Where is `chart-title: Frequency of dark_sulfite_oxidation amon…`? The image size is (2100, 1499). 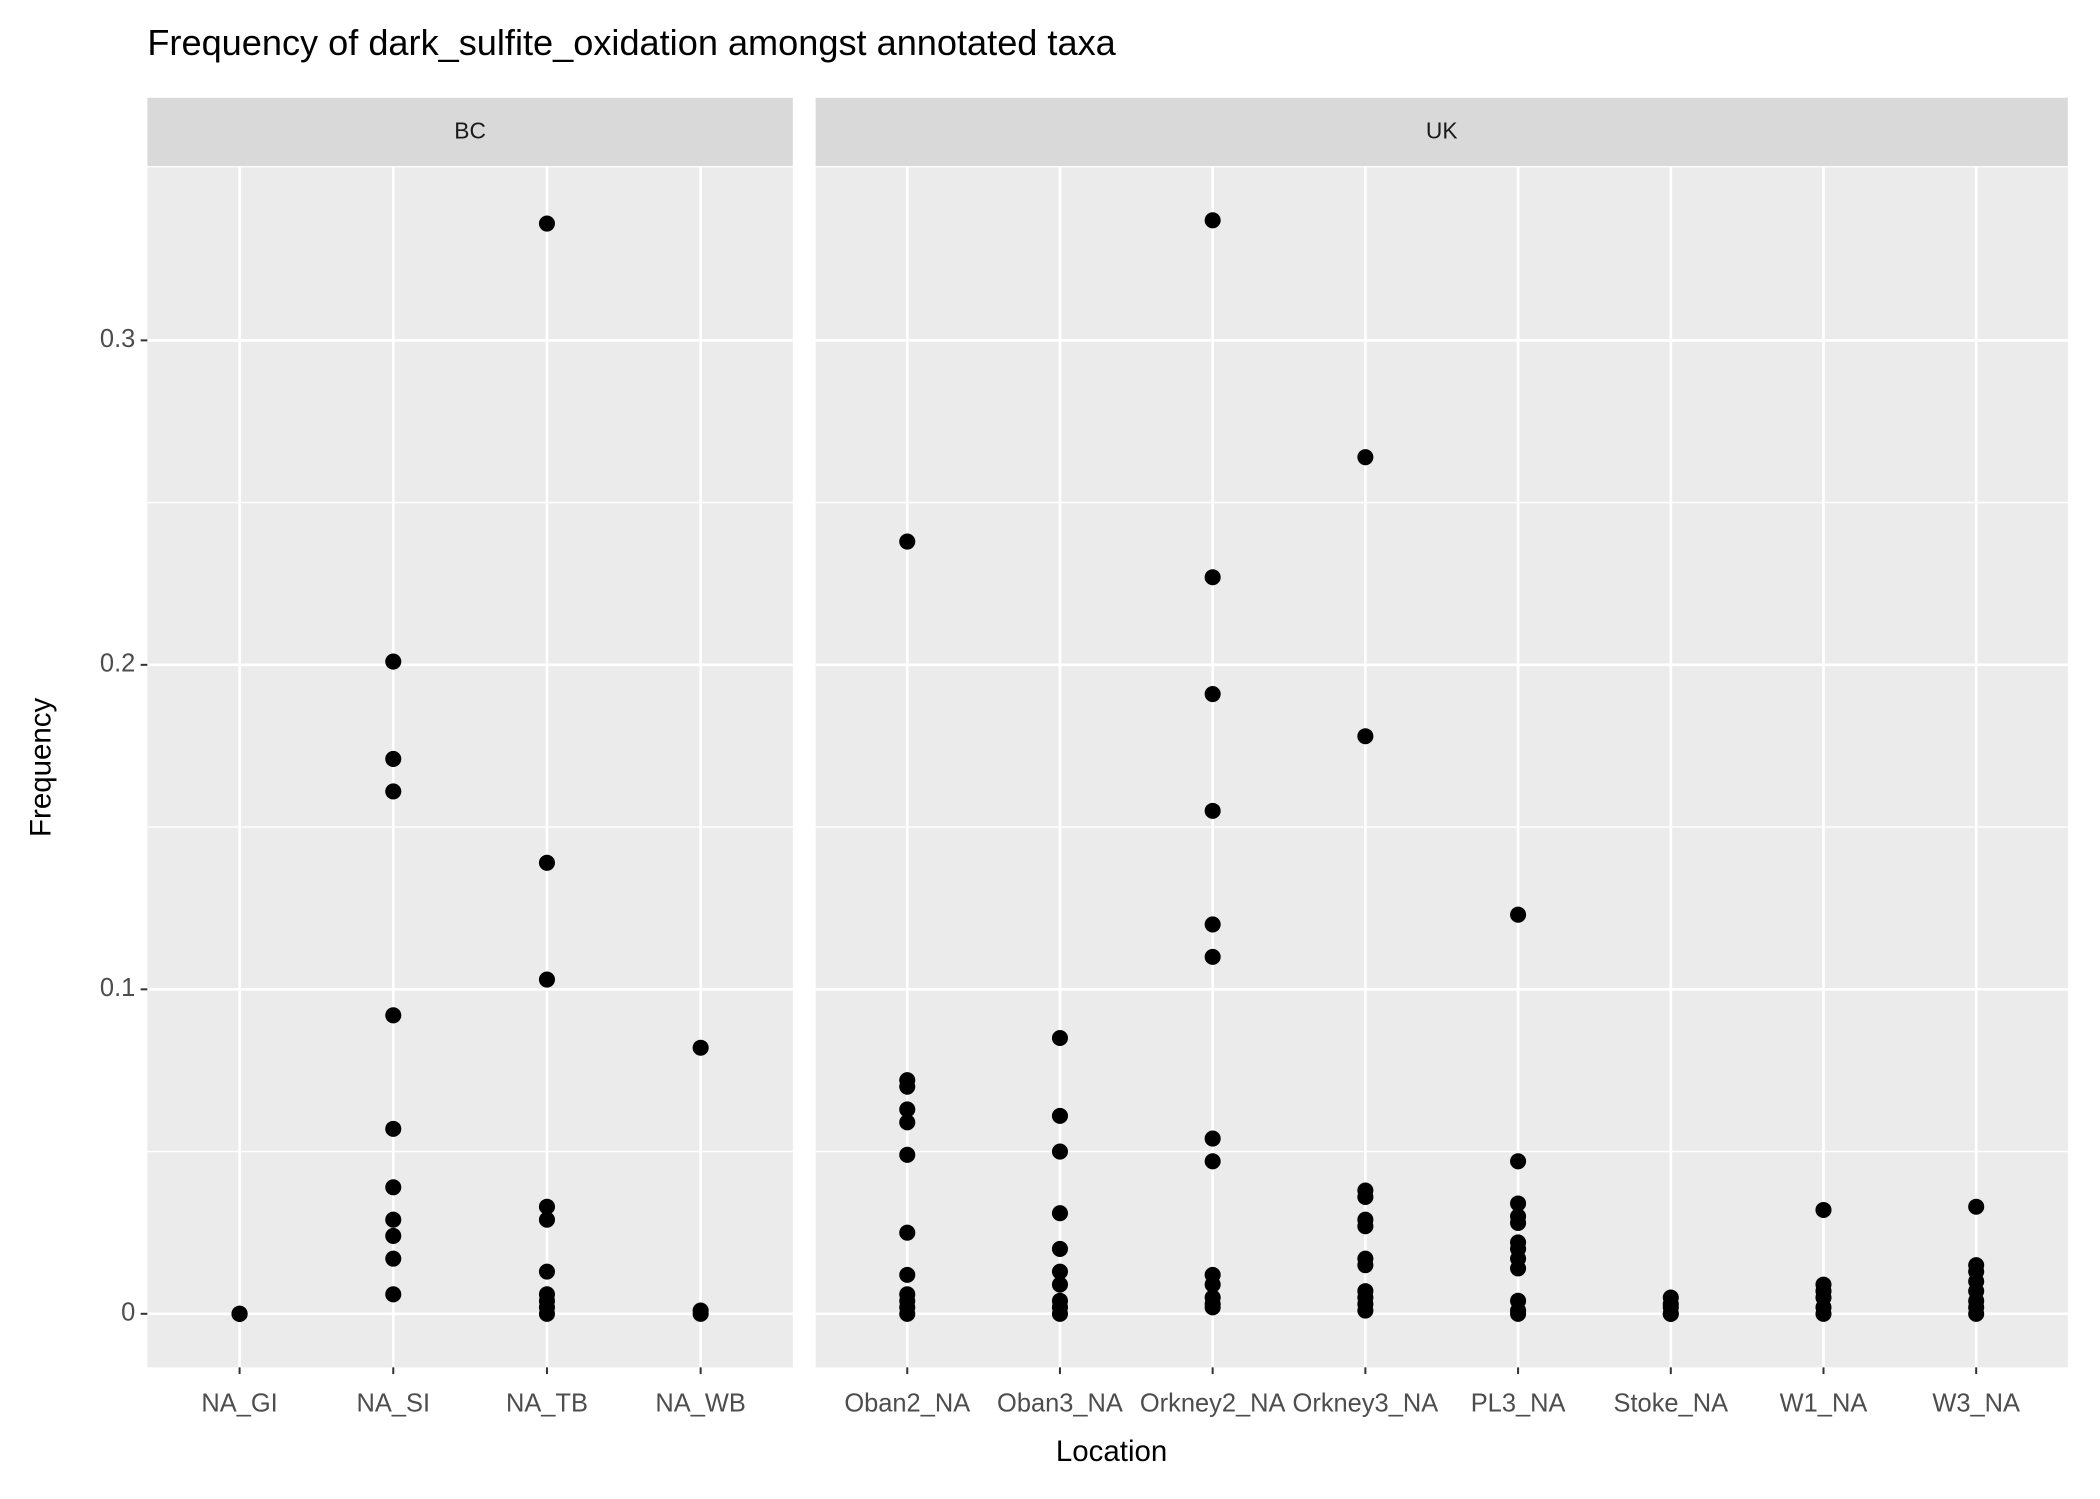
chart-title: Frequency of dark_sulfite_oxidation amon… is located at coordinates (631, 42).